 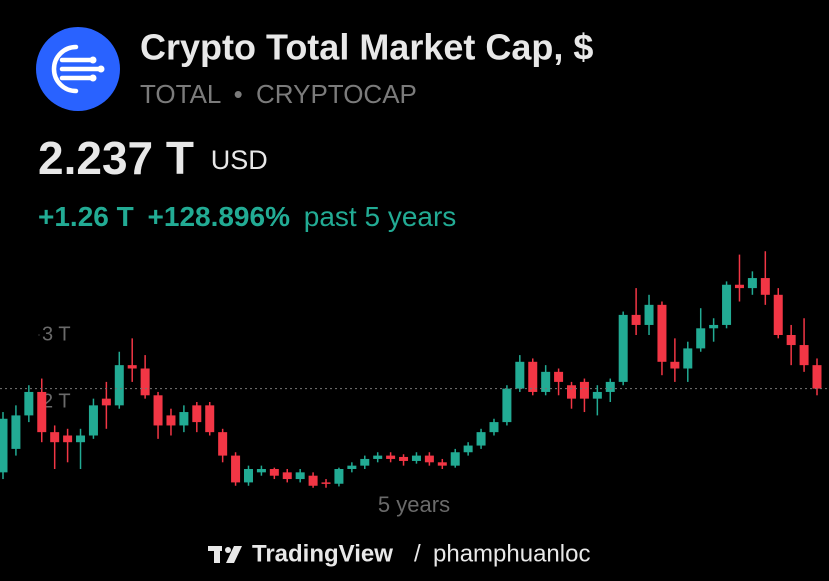 I want to click on symbol: TOTAL, so click(x=180, y=94).